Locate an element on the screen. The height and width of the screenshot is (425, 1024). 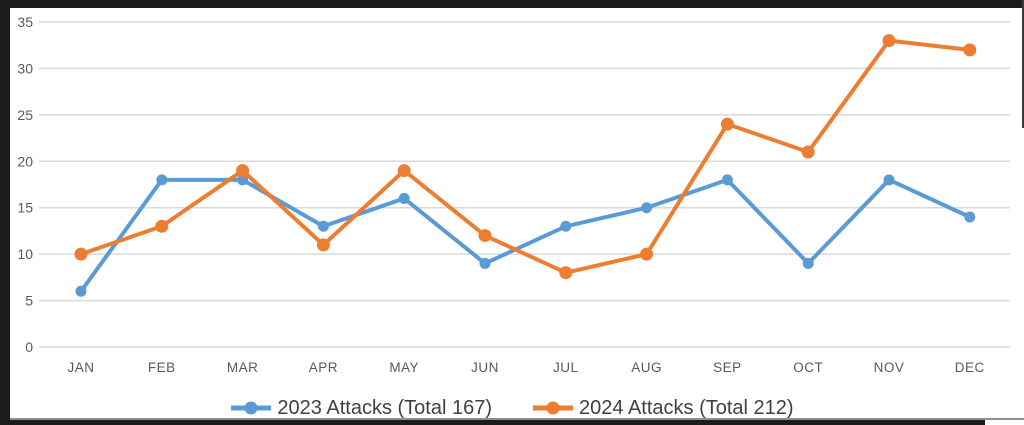
y-tick-label: 5 is located at coordinates (29, 301).